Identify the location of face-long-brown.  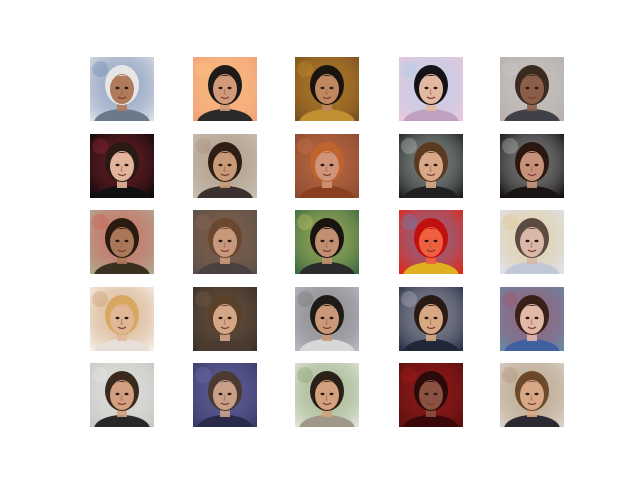
(225, 242).